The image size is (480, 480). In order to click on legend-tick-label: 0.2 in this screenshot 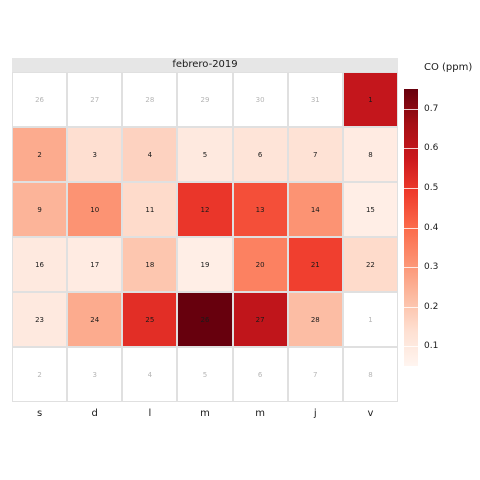, I will do `click(431, 306)`.